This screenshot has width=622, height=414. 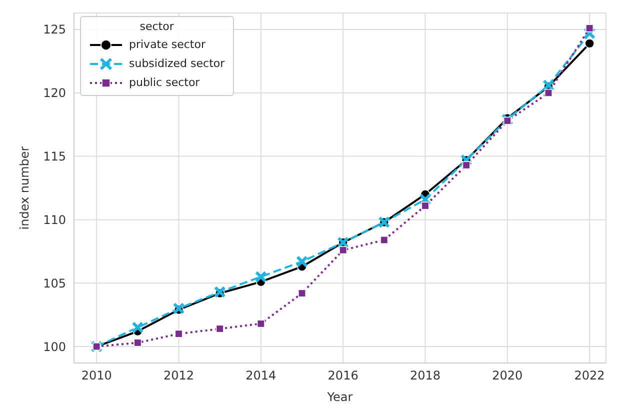 I want to click on x-tick-label: 2016, so click(x=343, y=375).